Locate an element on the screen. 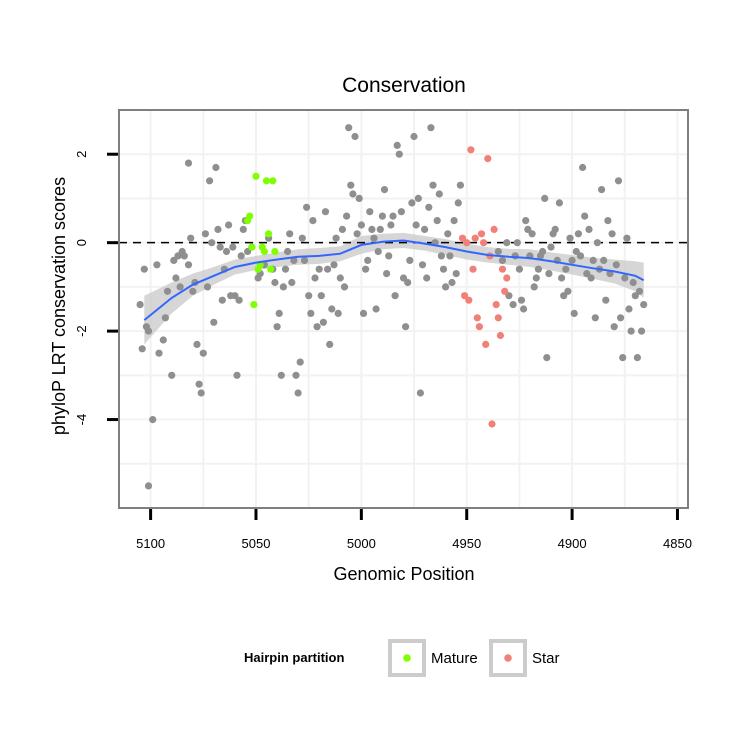 The width and height of the screenshot is (750, 750). y-tick-label: -2 is located at coordinates (81, 331).